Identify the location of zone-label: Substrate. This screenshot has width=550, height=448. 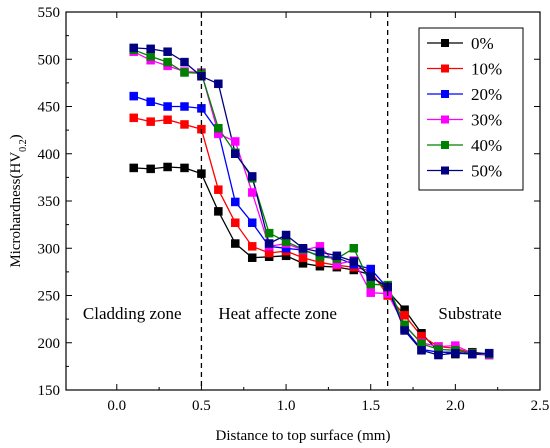
(469, 313).